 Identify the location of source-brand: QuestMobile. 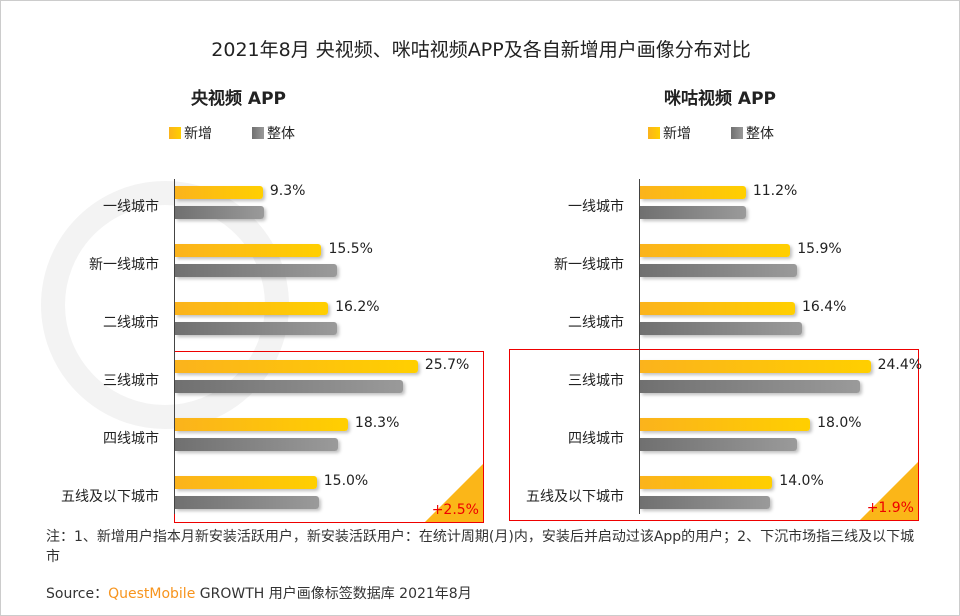
(152, 594).